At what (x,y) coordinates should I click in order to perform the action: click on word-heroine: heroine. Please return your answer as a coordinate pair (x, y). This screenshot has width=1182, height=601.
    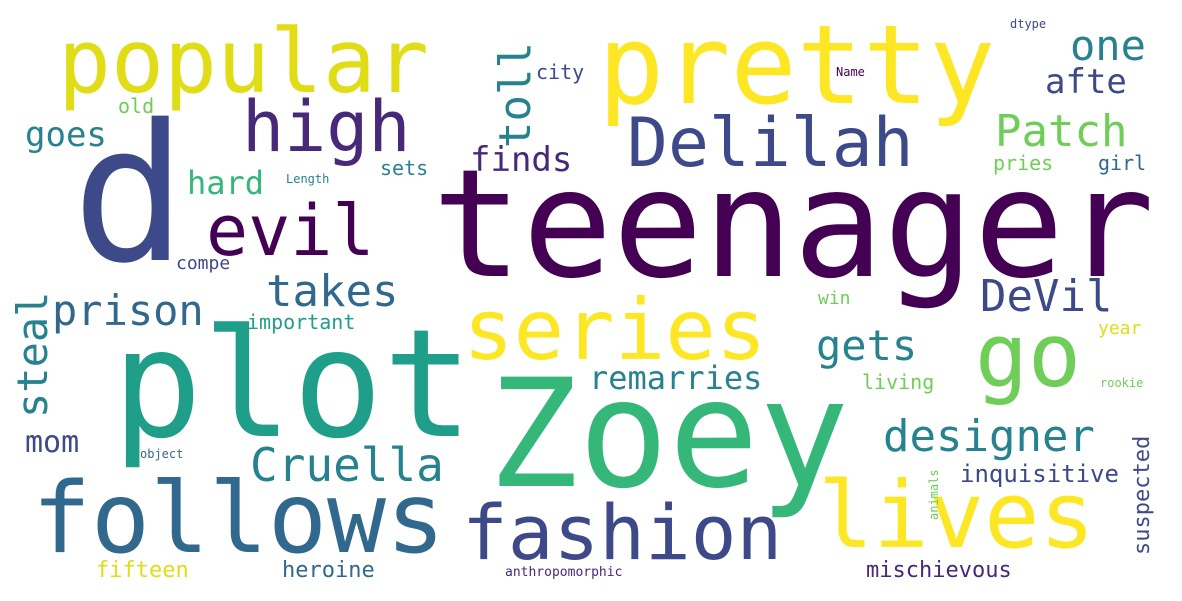
    Looking at the image, I should click on (328, 570).